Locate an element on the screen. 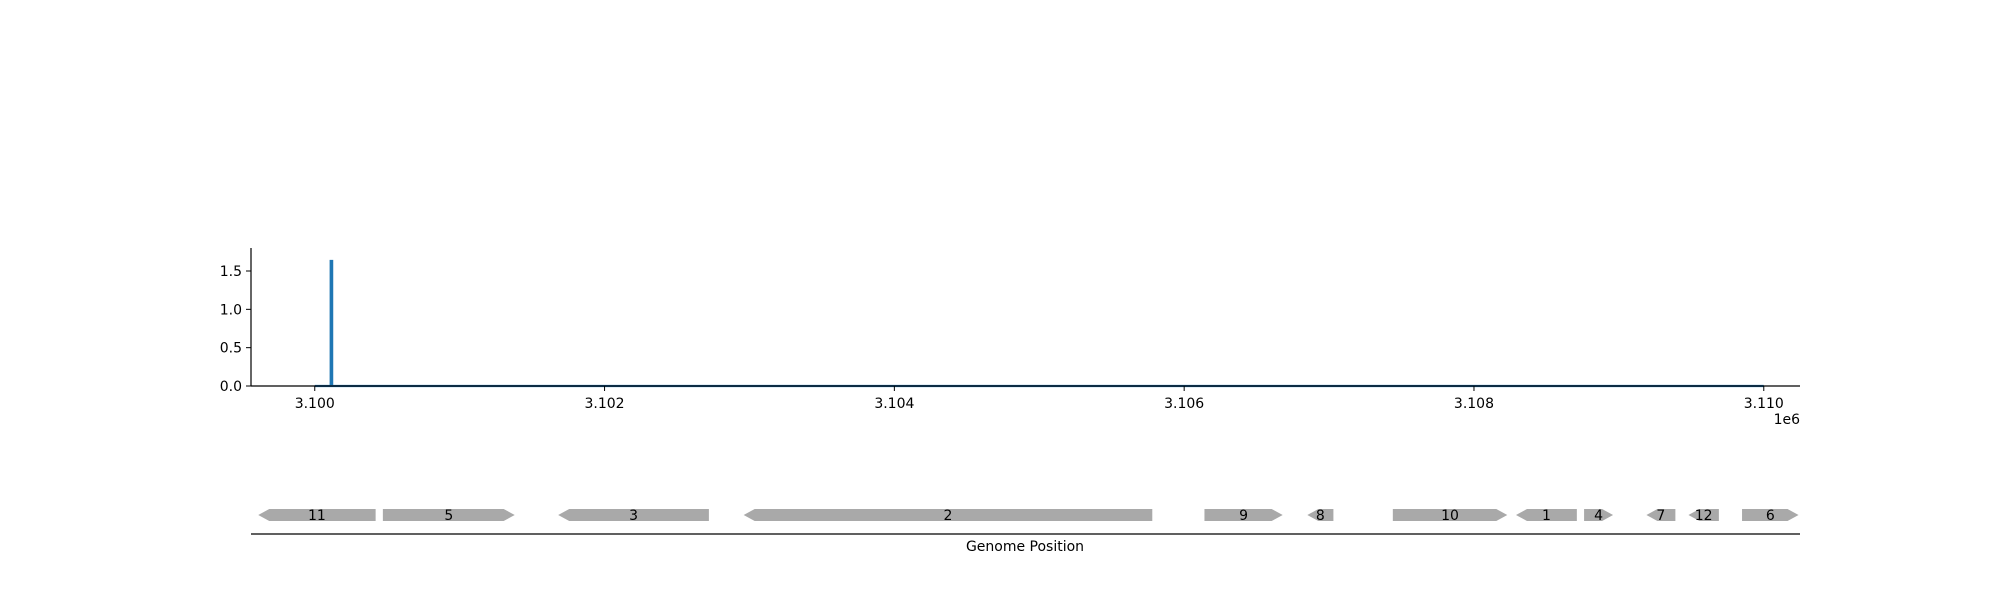 The height and width of the screenshot is (600, 2000). gene-label: 9 is located at coordinates (1243, 516).